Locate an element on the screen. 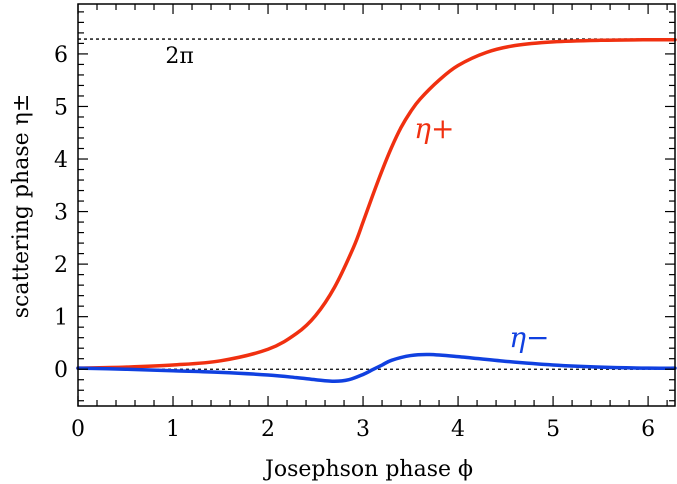 The width and height of the screenshot is (677, 484). y-tick-label: 1 is located at coordinates (61, 318).